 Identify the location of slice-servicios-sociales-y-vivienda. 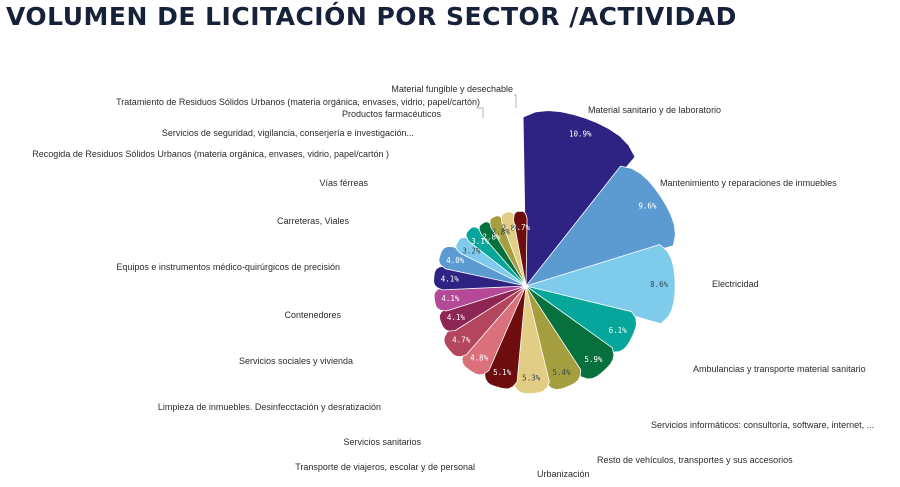
(483, 308).